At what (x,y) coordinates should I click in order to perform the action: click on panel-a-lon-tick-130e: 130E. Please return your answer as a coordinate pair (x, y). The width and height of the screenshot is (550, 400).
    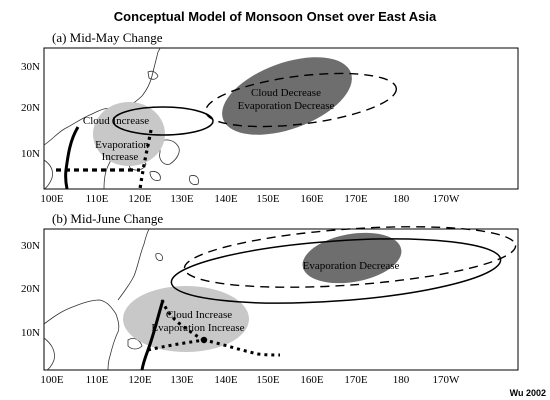
    Looking at the image, I should click on (182, 199).